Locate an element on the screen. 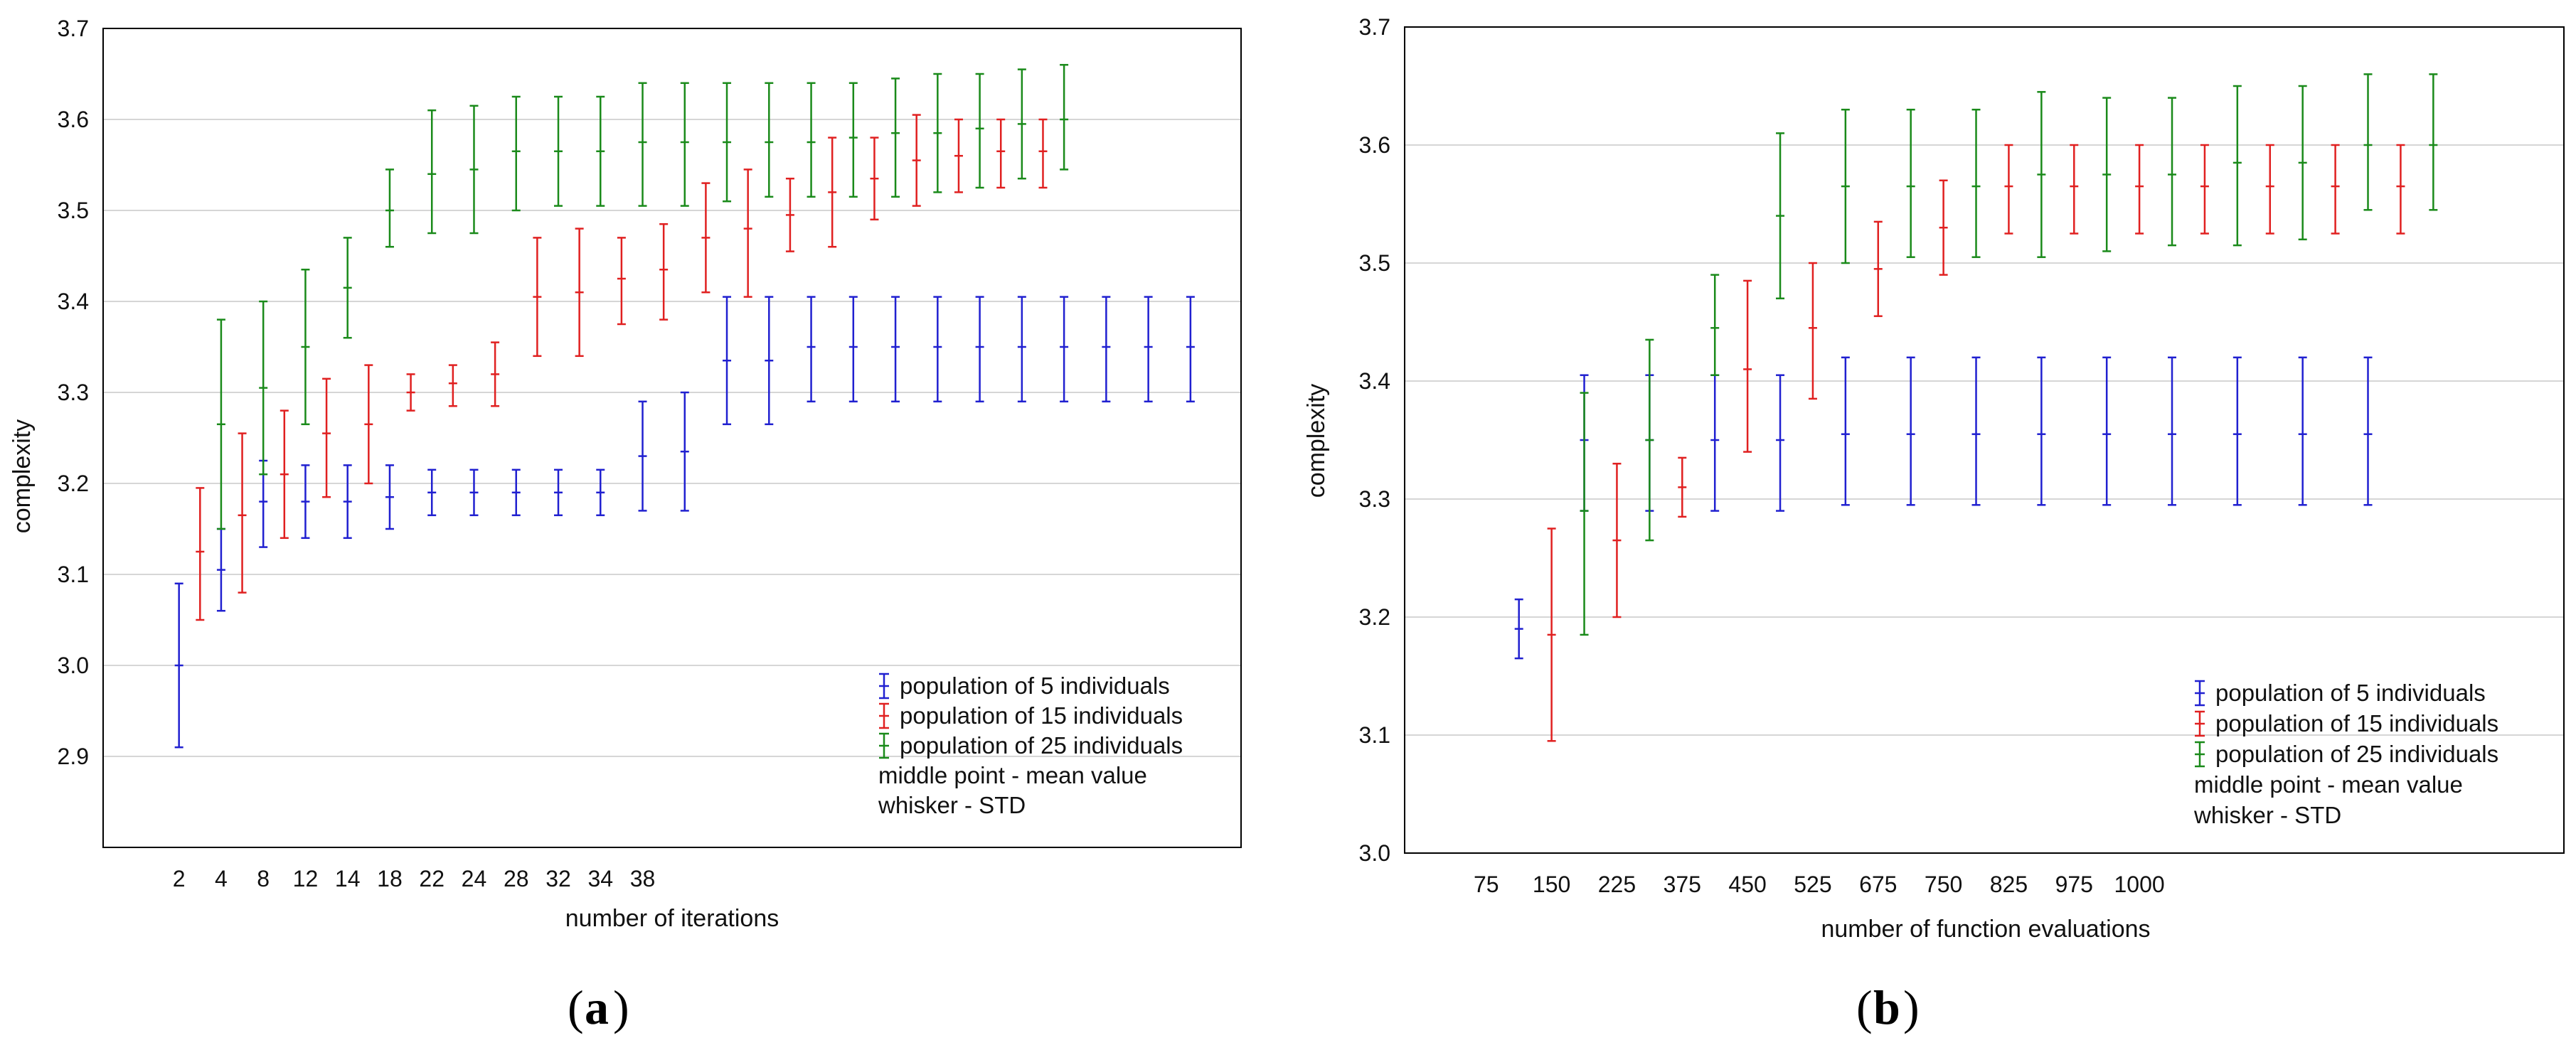  x-tick-label-a-3: 12 is located at coordinates (306, 878).